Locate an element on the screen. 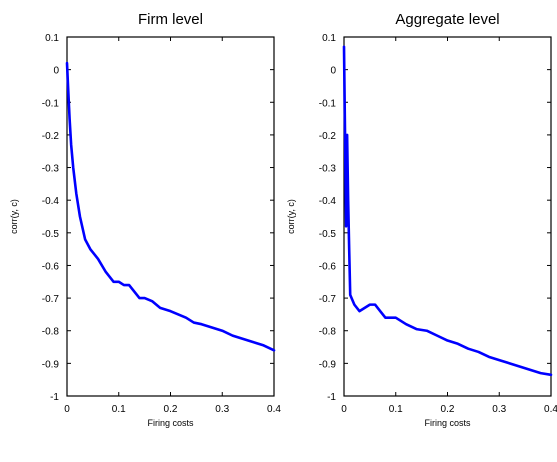 This screenshot has width=557, height=462. chart-title: Aggregate level is located at coordinates (447, 19).